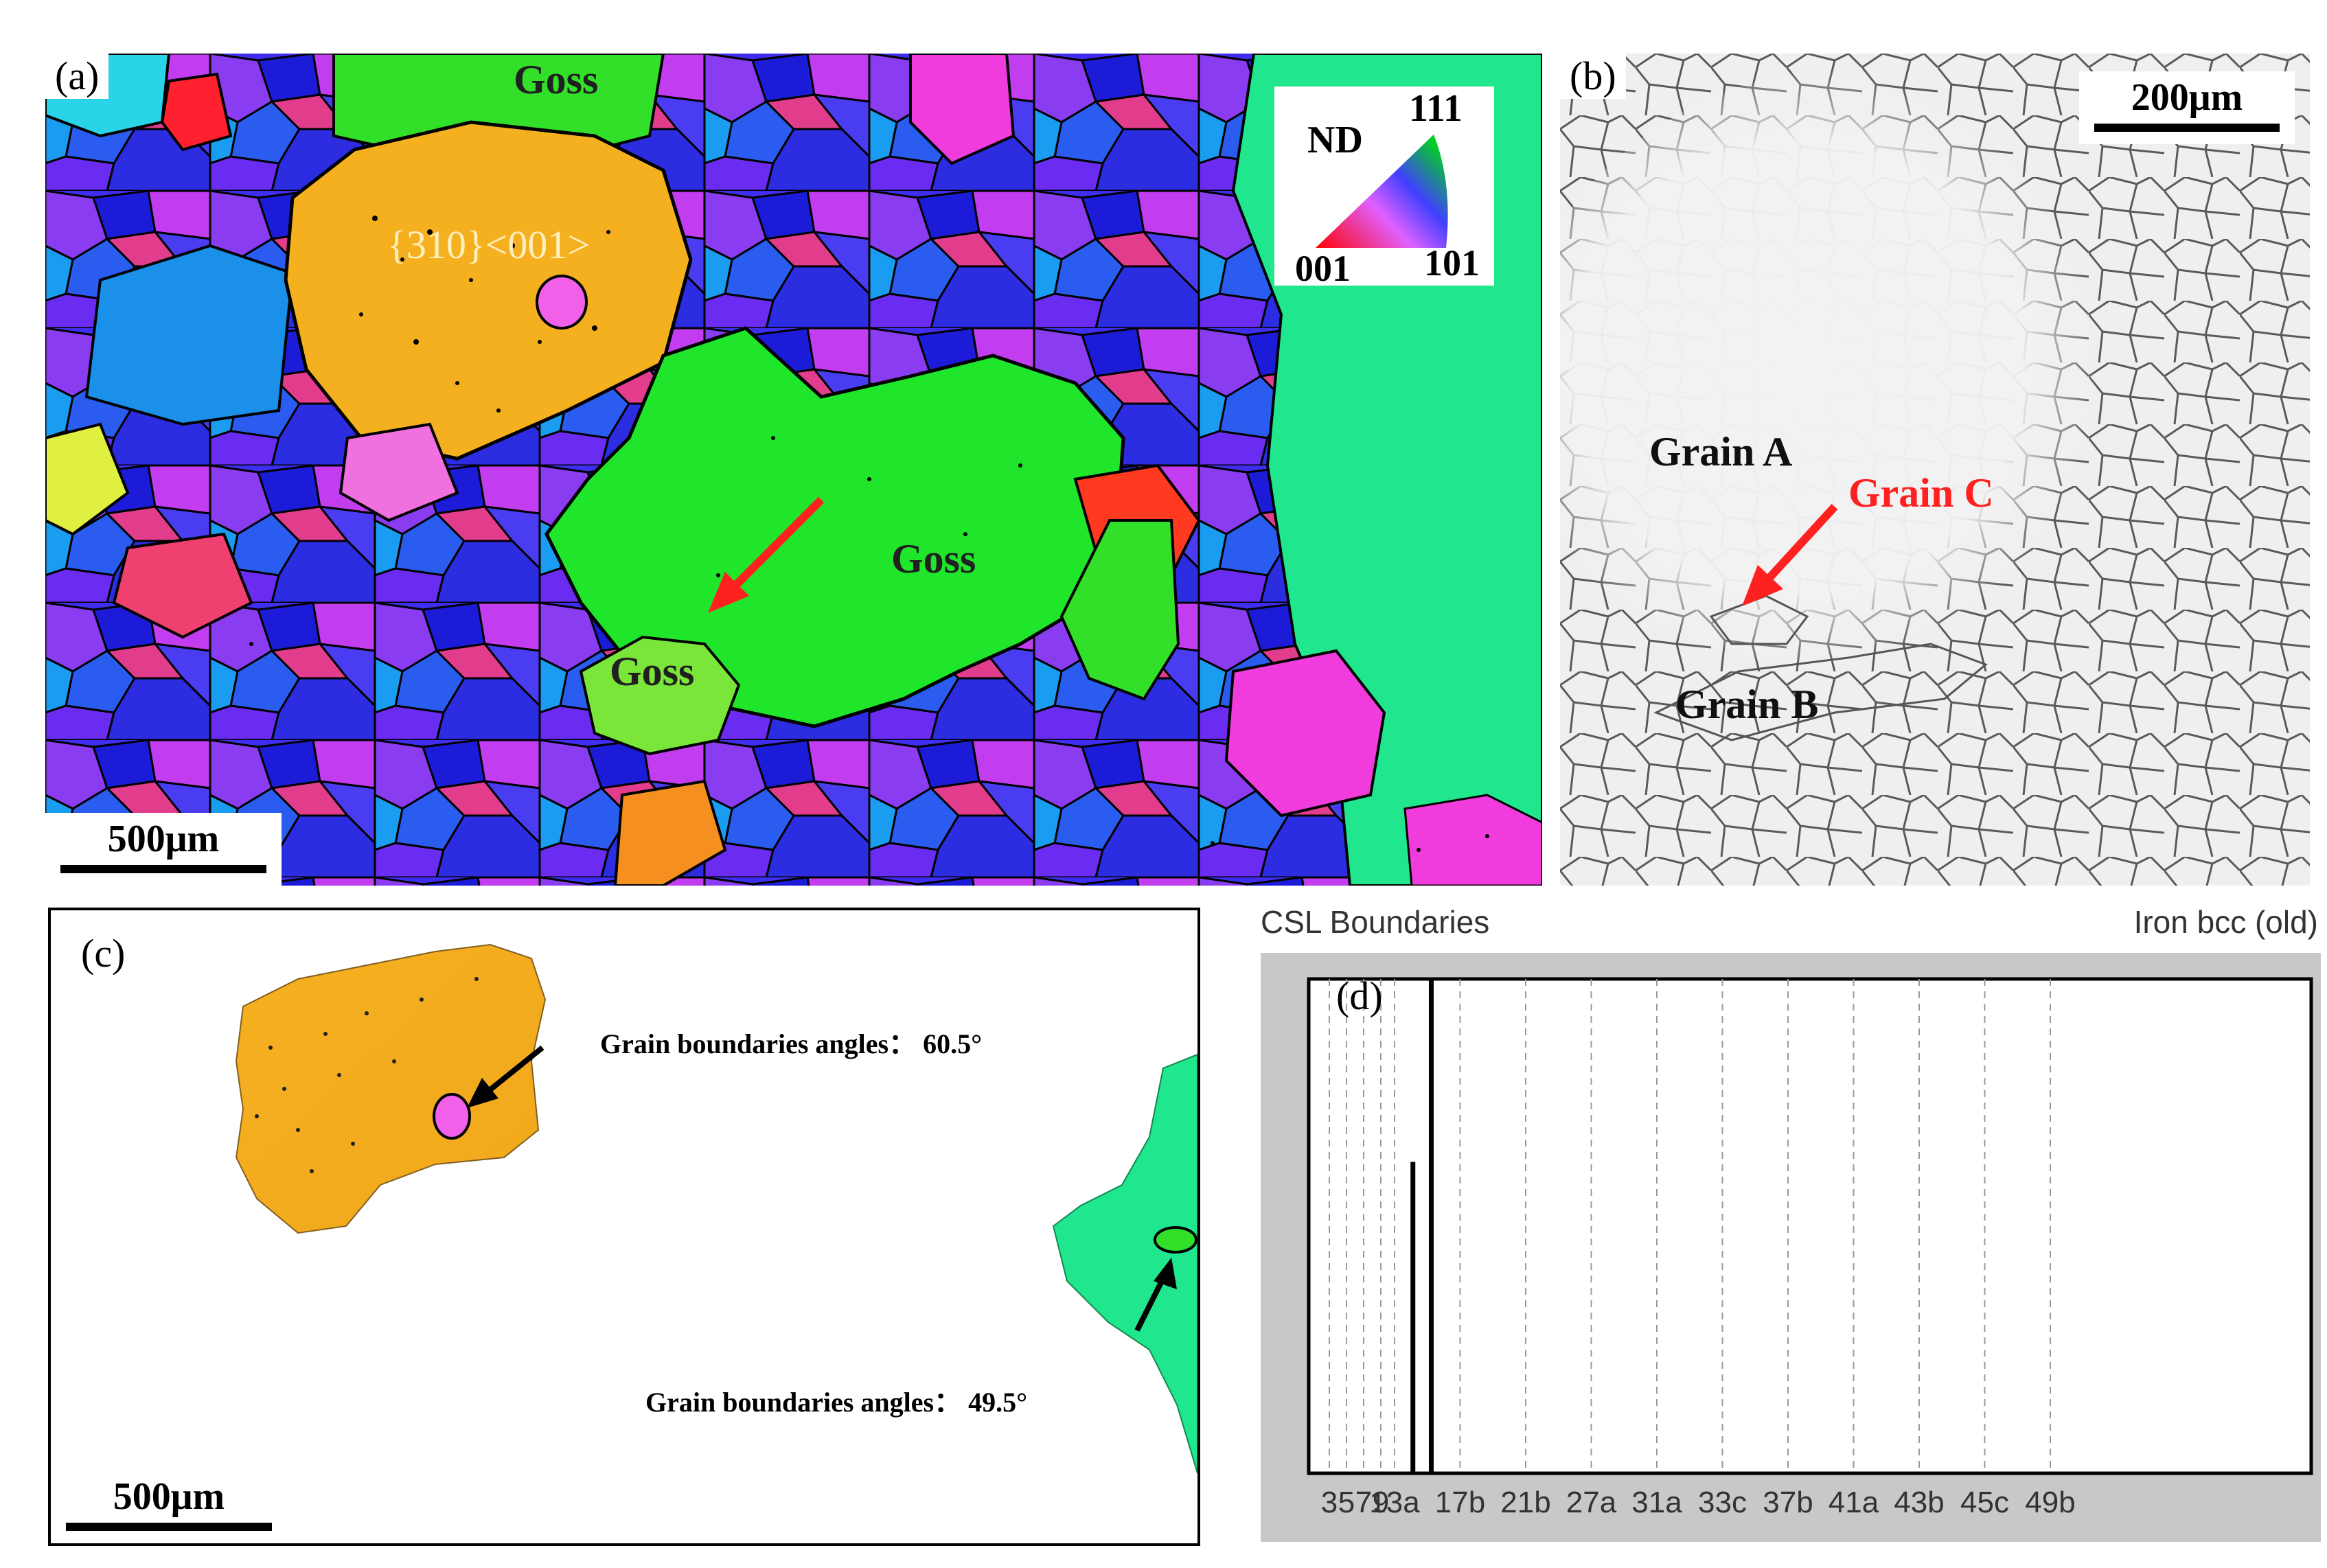  I want to click on chart-subtitle: Iron bcc (old), so click(2225, 922).